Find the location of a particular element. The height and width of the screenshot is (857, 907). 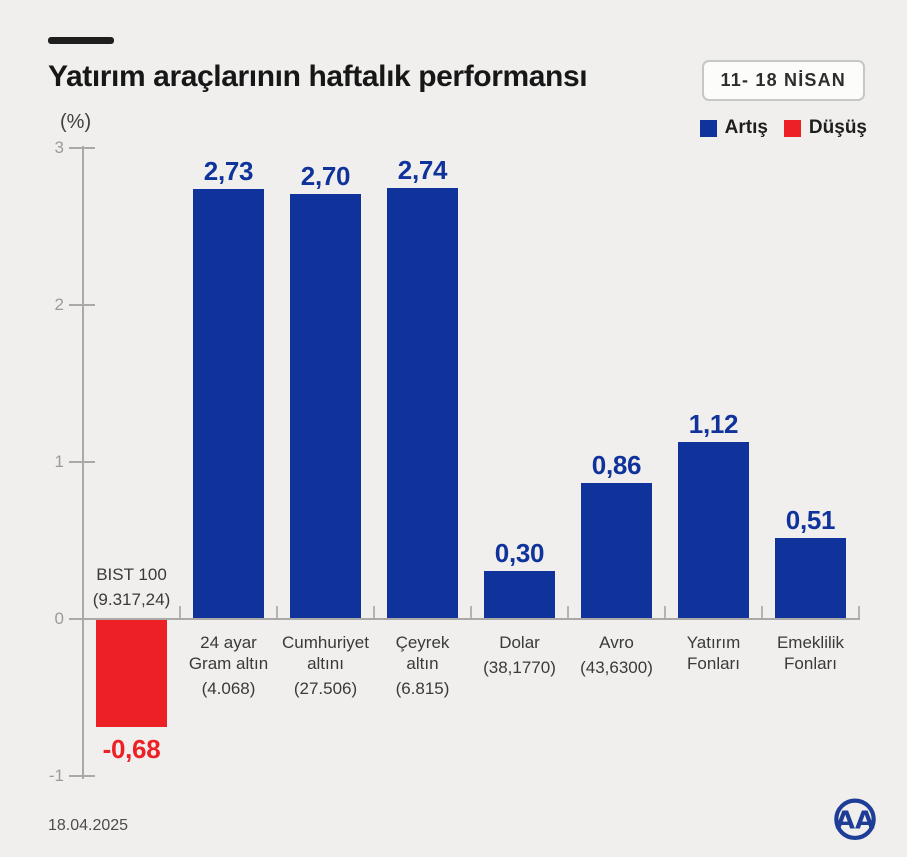

category-name-line: altını is located at coordinates (325, 663).